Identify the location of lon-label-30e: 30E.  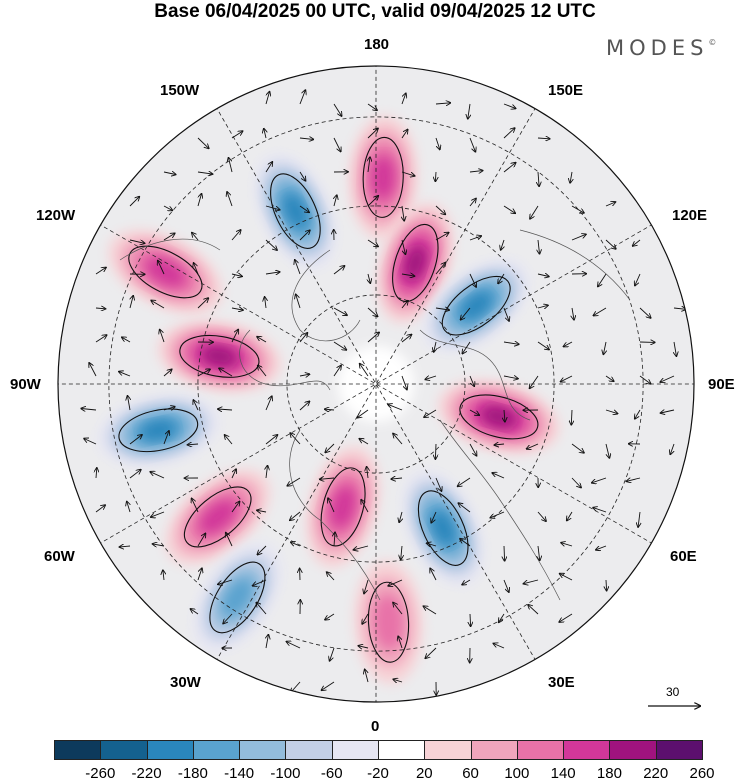
(561, 682).